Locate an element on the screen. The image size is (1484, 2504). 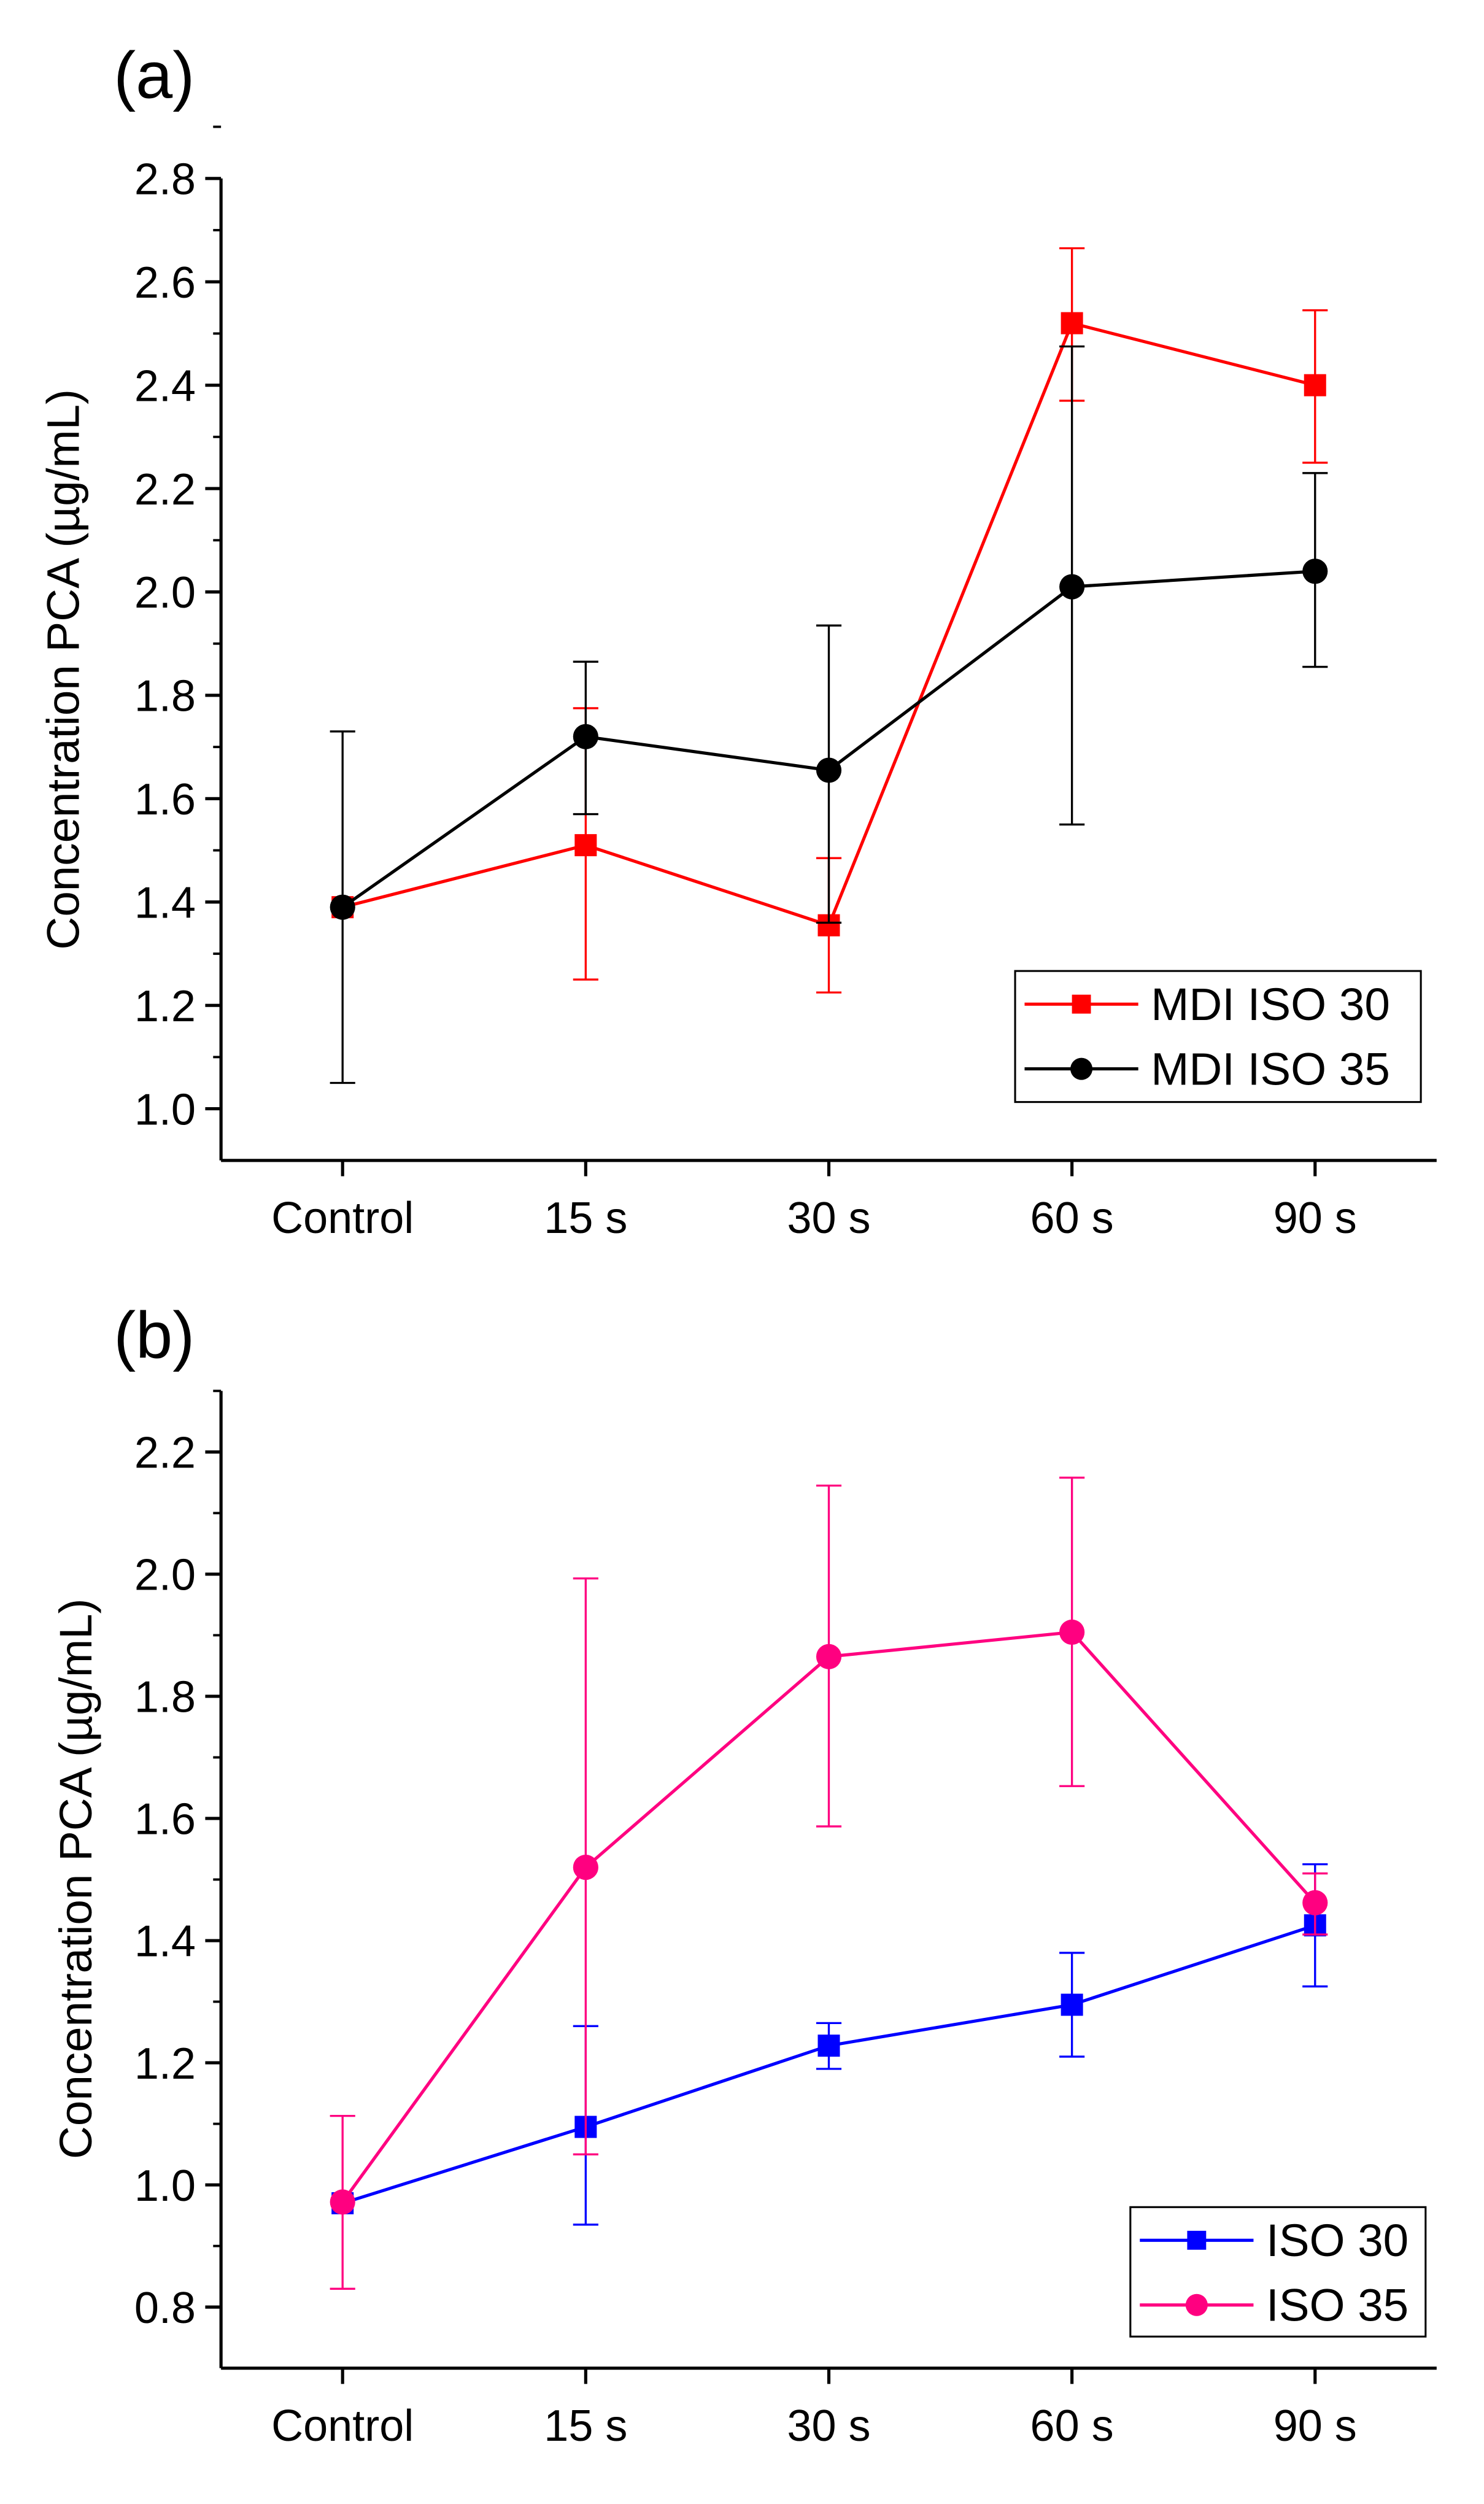
legend-label: MDI ISO 35 is located at coordinates (1271, 1069).